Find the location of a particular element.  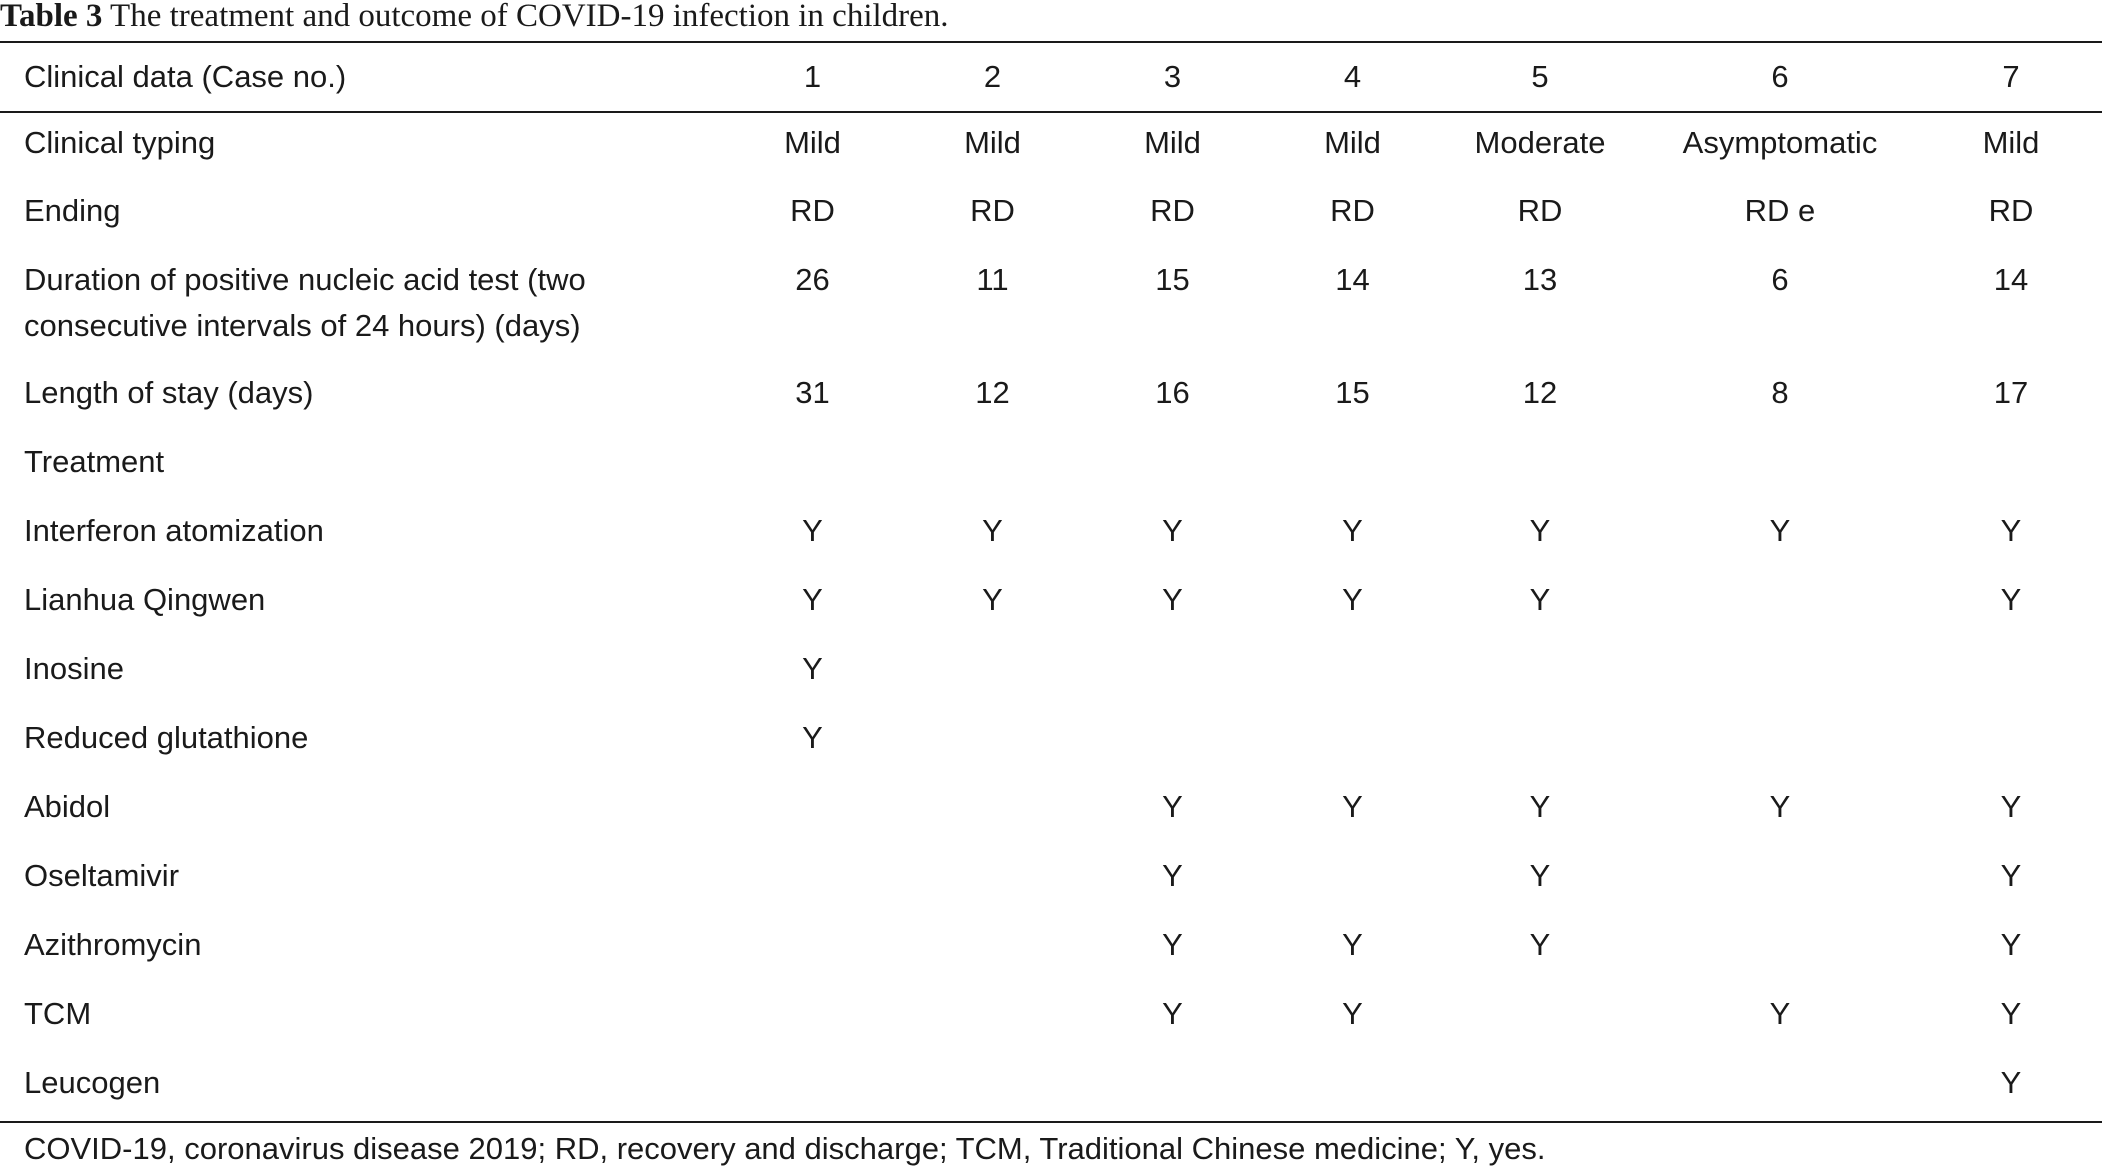

table-cell: 6 is located at coordinates (1780, 279).